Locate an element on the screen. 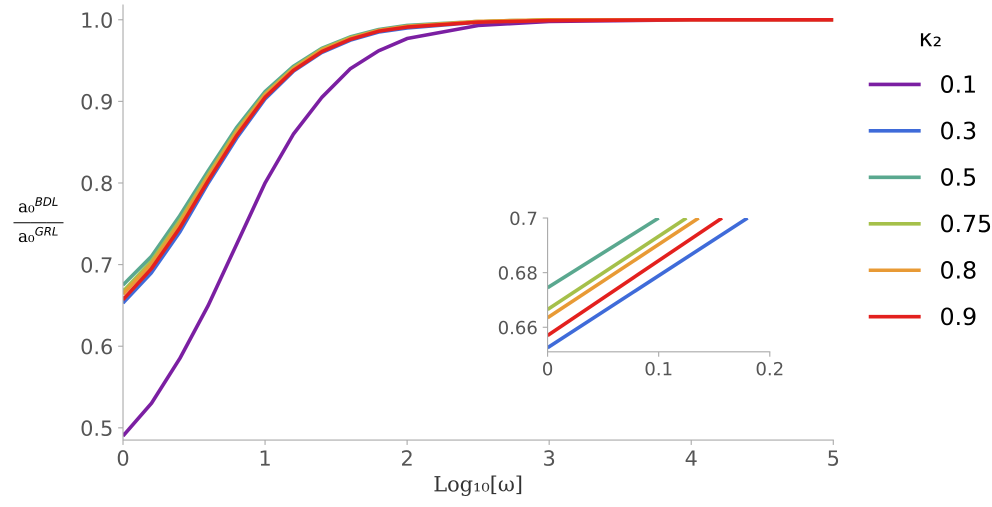  y-tick-label: 0.9 is located at coordinates (97, 102).